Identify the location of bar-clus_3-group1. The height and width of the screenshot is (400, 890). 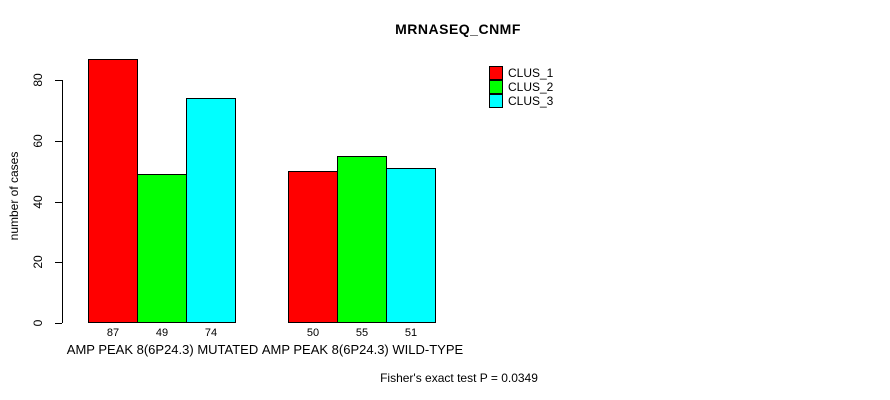
(211, 210).